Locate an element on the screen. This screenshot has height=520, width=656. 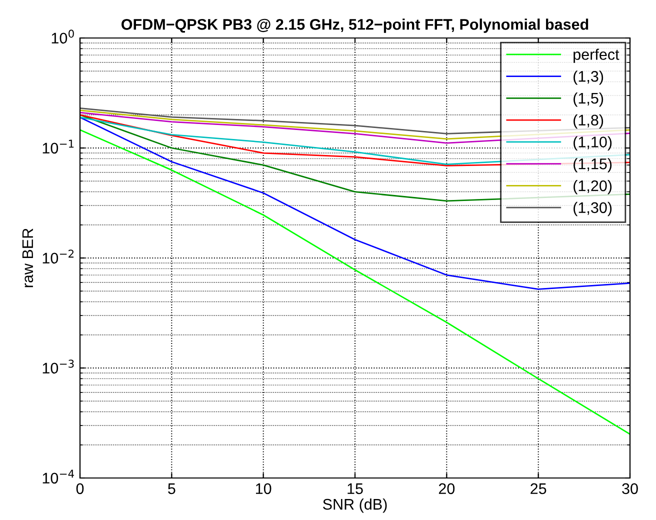
x-tick-label: 30 is located at coordinates (630, 488).